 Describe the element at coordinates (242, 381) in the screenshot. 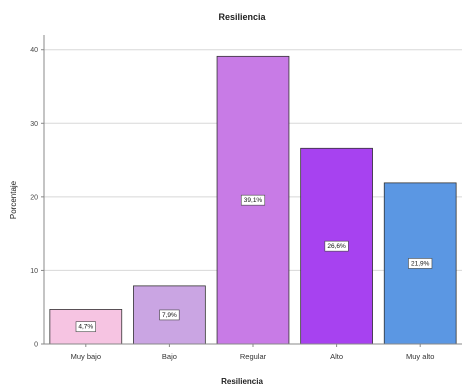

I see `x-axis-label: Resiliencia` at that location.